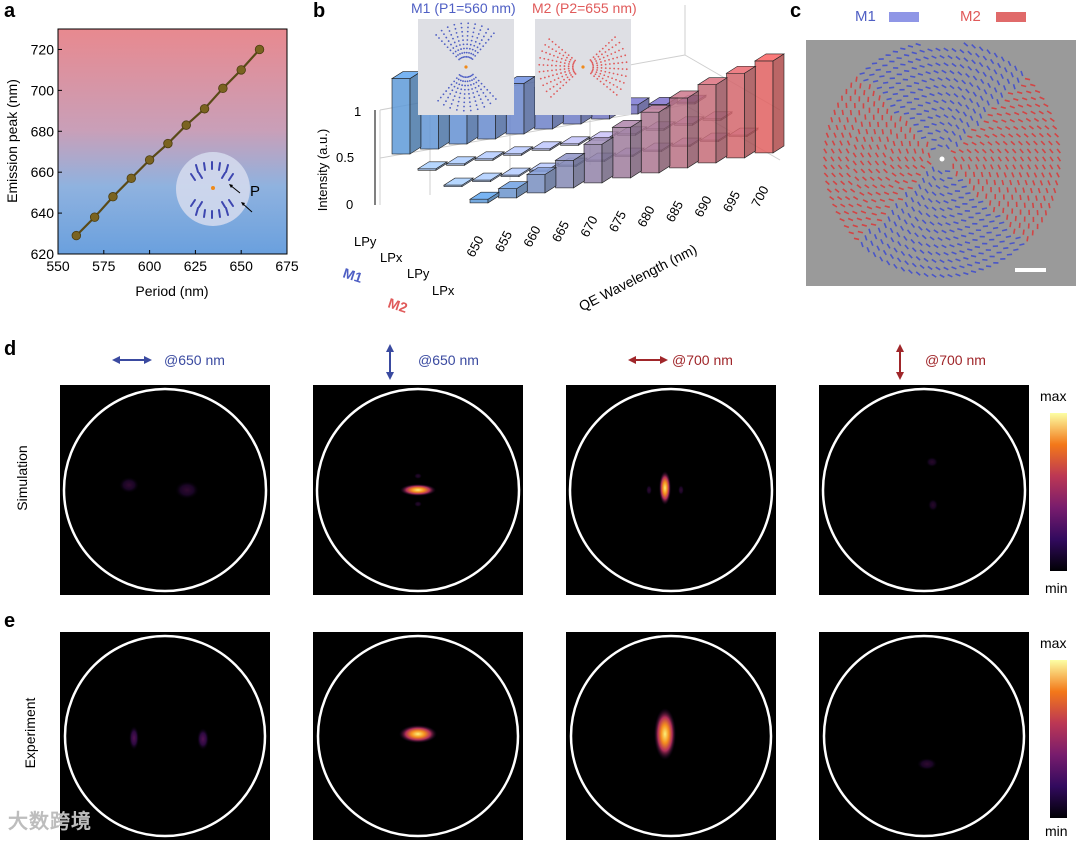 The width and height of the screenshot is (1080, 841). What do you see at coordinates (287, 266) in the screenshot?
I see `x-tick-label: 675` at bounding box center [287, 266].